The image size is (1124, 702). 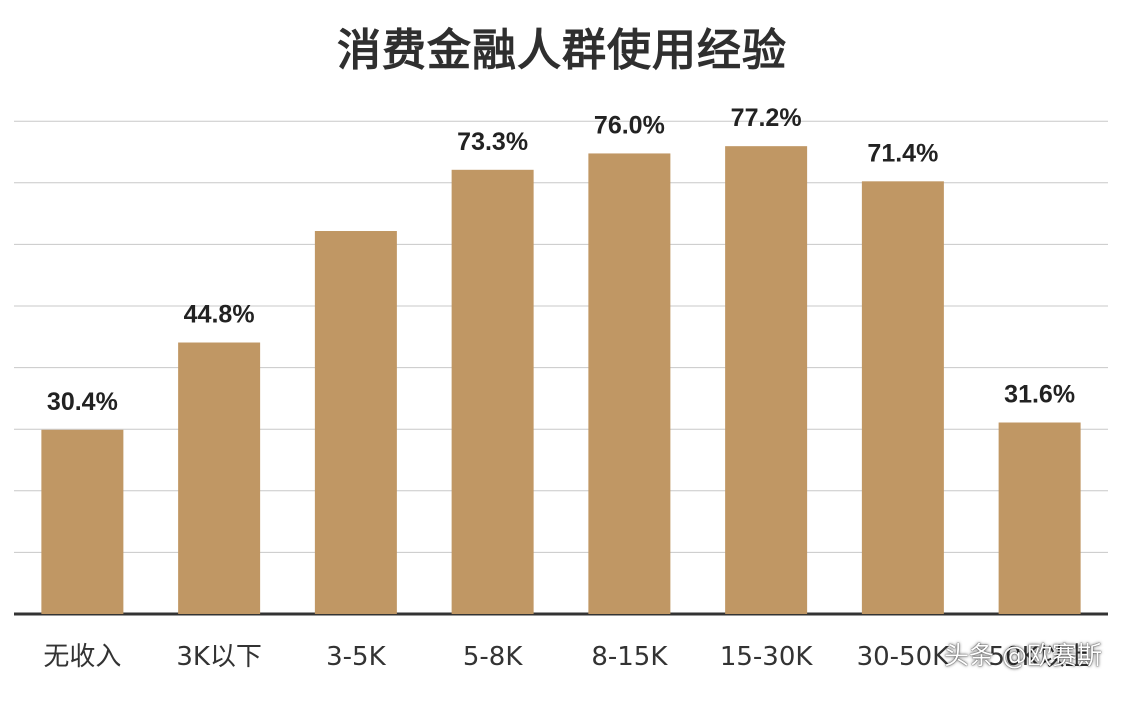 I want to click on data-label: 73.3%, so click(x=492, y=142).